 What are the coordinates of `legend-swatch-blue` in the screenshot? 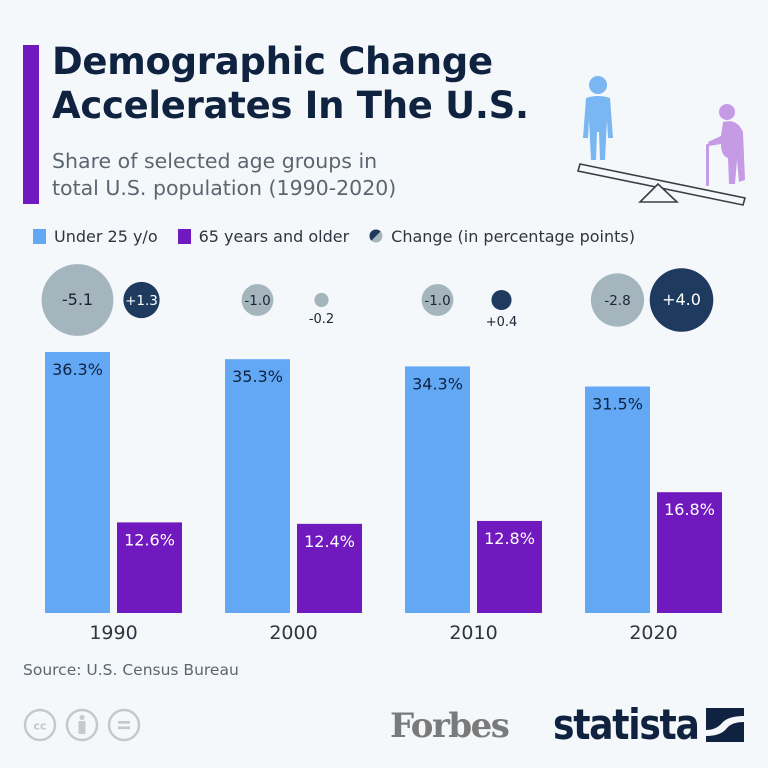 It's located at (39, 236).